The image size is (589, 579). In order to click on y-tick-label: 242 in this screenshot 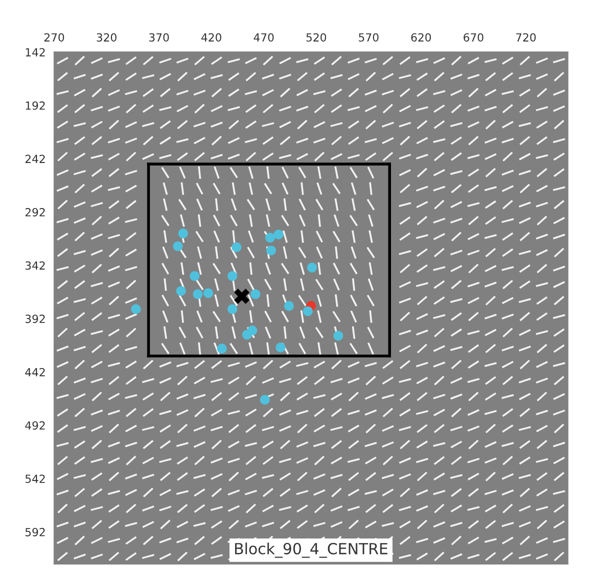, I will do `click(35, 158)`.